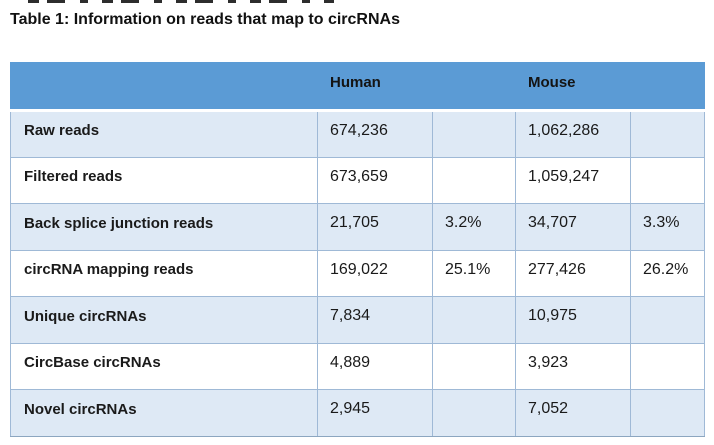 The height and width of the screenshot is (445, 714). I want to click on table-row: CircBase circRNAs 4,889 3,923, so click(357, 366).